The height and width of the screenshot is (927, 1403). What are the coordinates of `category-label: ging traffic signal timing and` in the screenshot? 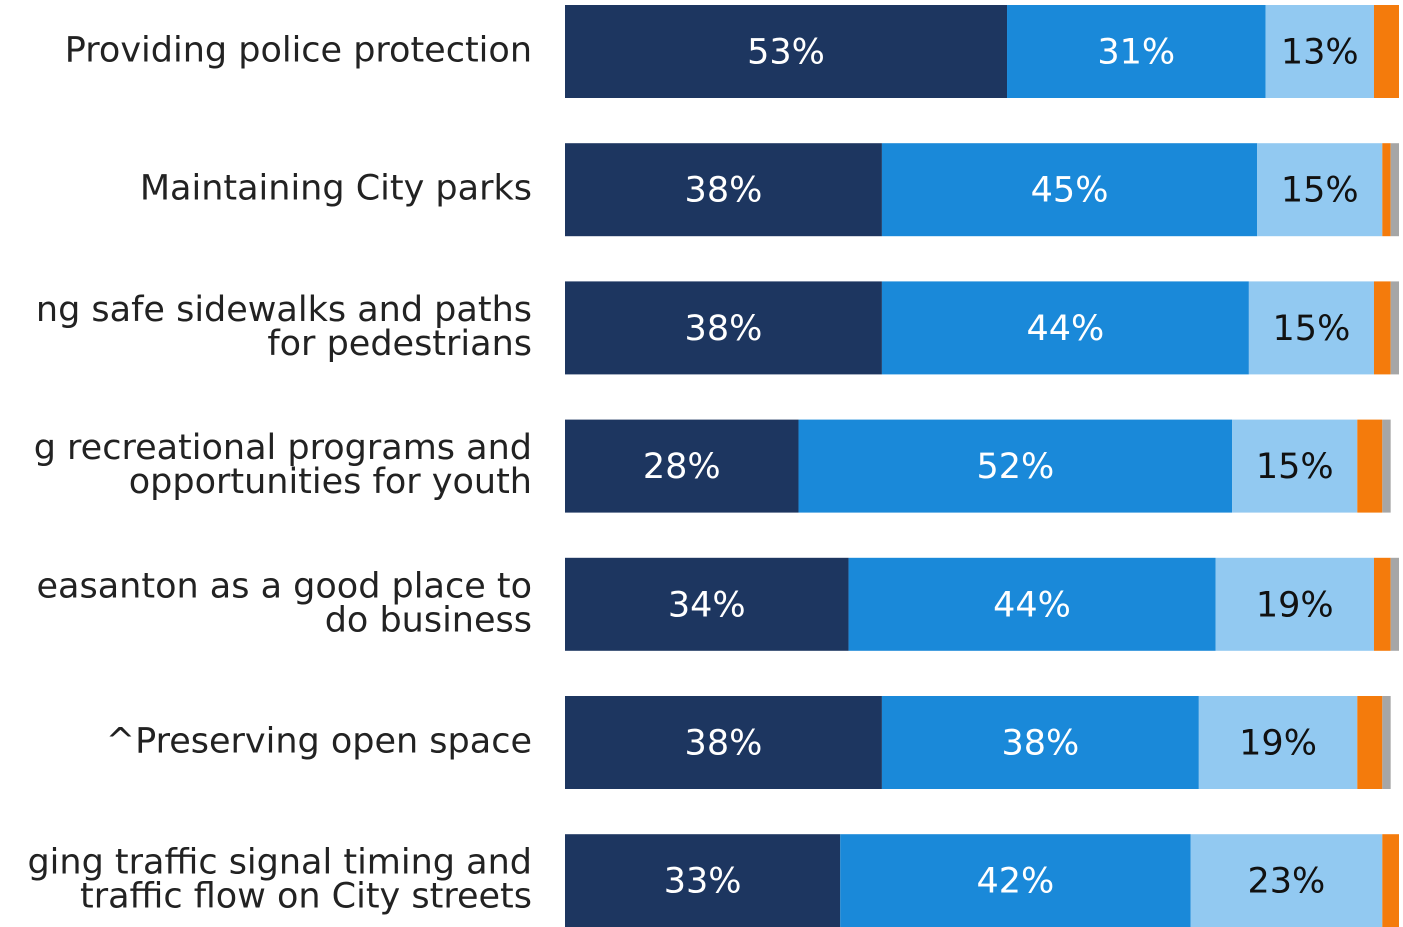 It's located at (279, 863).